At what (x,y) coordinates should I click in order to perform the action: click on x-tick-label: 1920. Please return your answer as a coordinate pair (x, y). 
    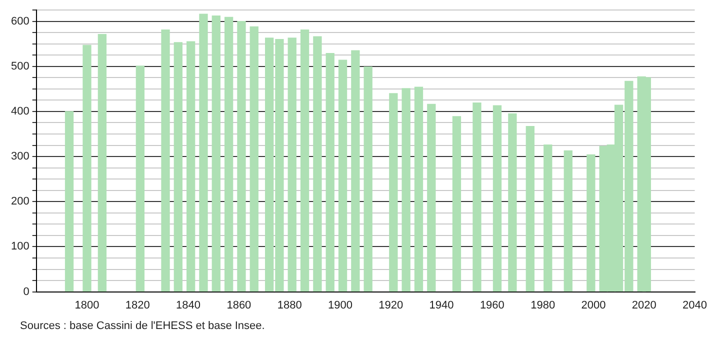
    Looking at the image, I should click on (391, 305).